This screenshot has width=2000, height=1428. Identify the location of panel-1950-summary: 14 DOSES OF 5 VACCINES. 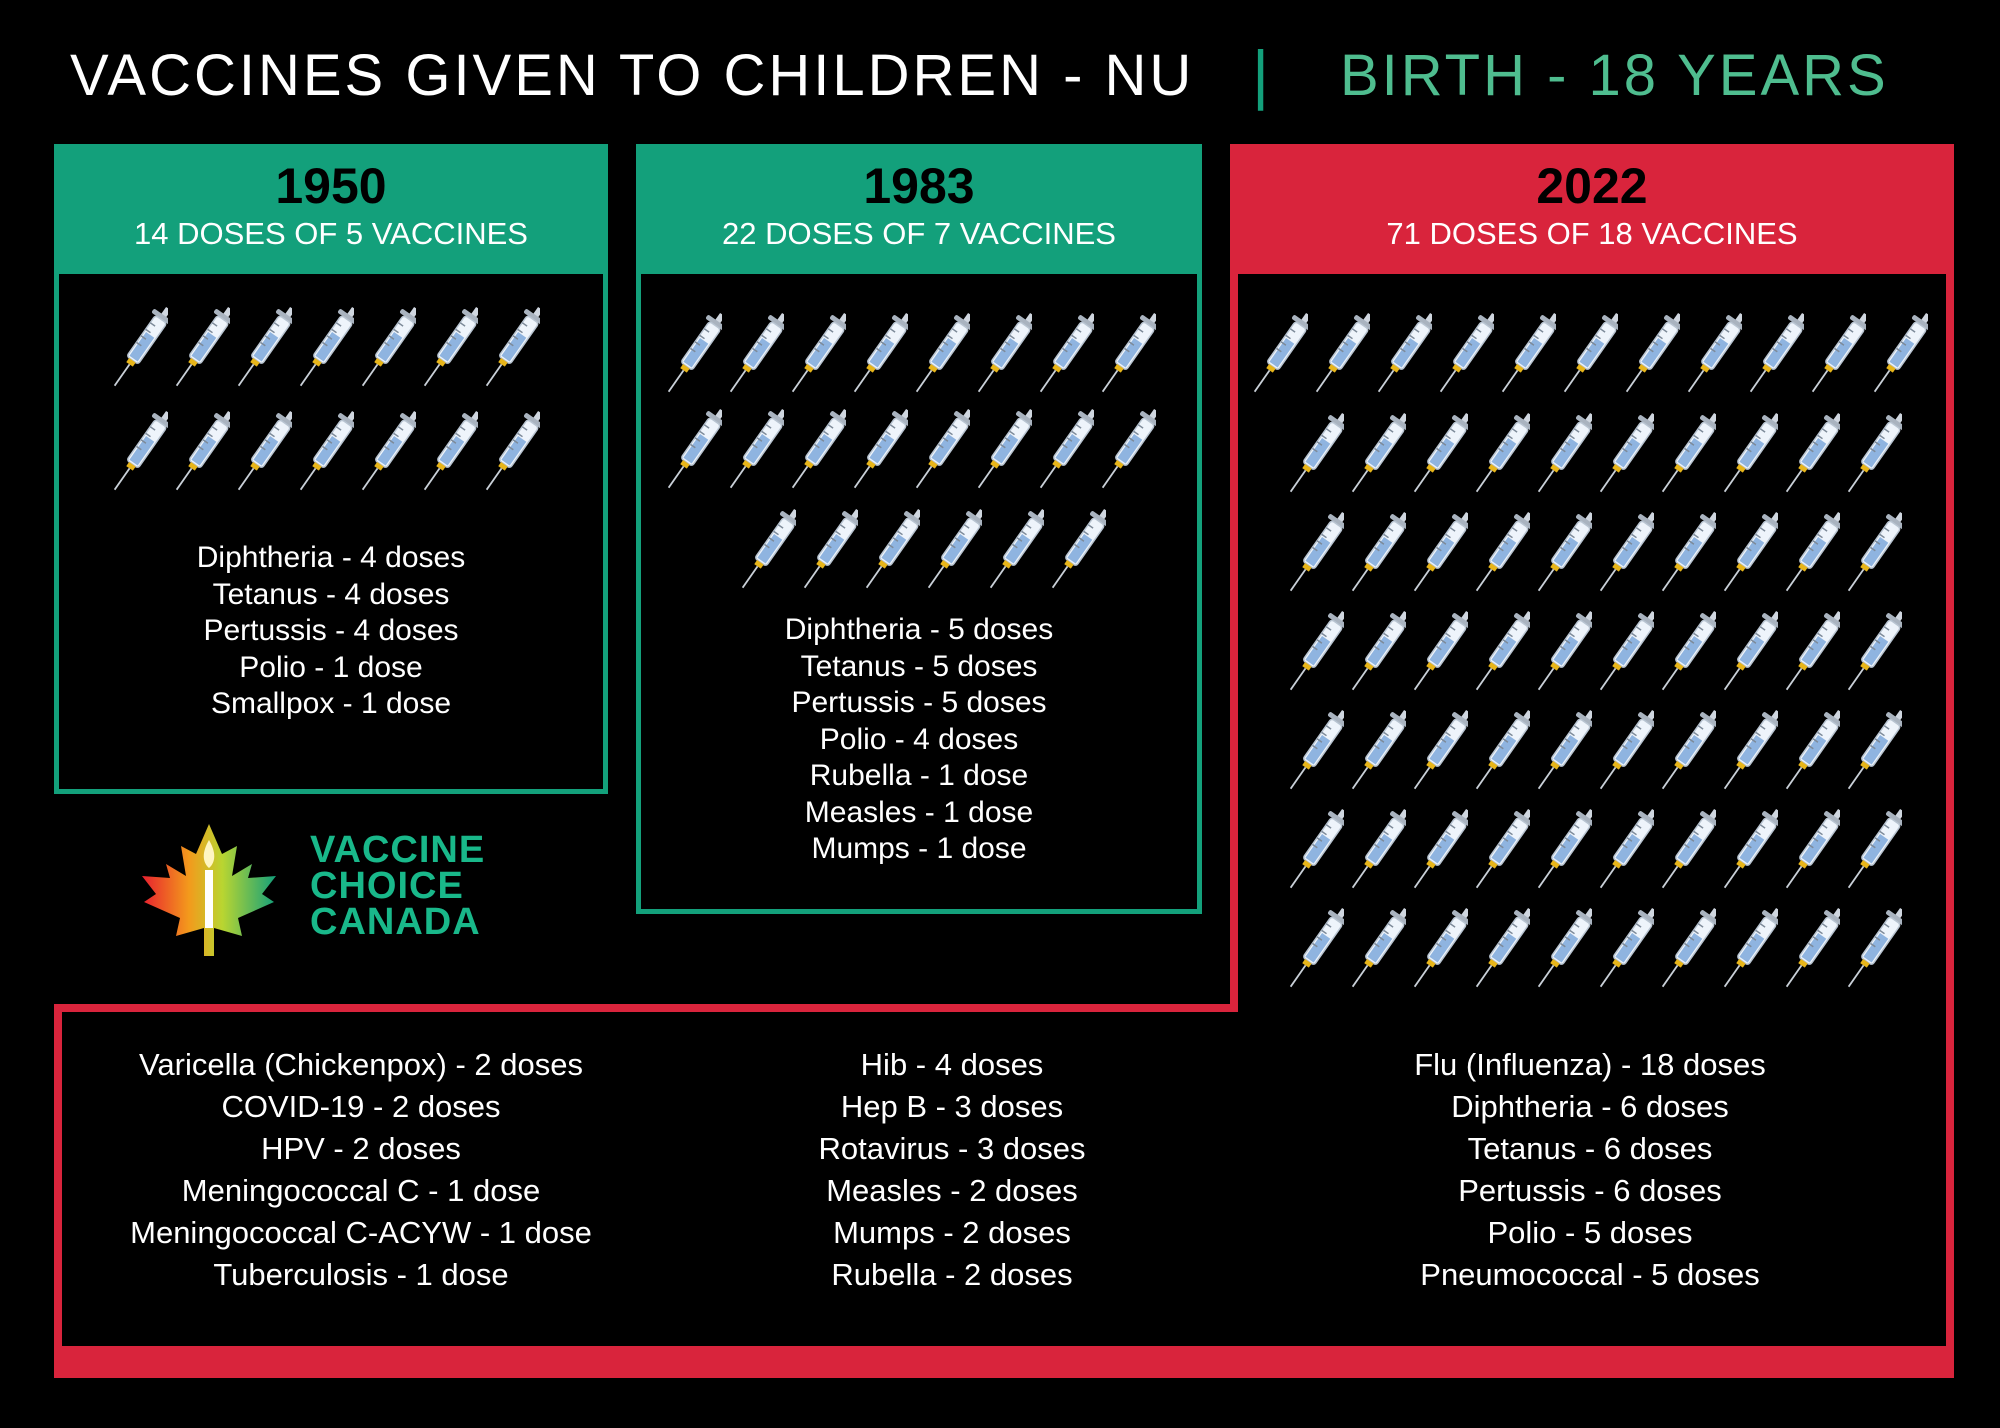
(331, 233).